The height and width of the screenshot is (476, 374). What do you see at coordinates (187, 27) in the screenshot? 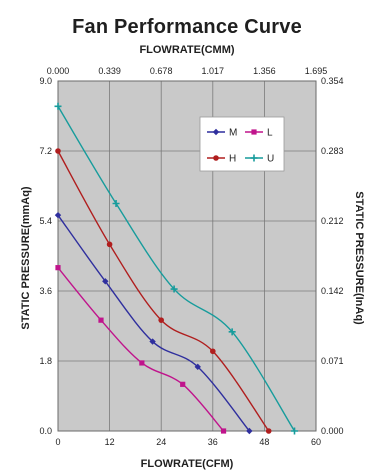
I see `chart-title: Fan Performance Curve` at bounding box center [187, 27].